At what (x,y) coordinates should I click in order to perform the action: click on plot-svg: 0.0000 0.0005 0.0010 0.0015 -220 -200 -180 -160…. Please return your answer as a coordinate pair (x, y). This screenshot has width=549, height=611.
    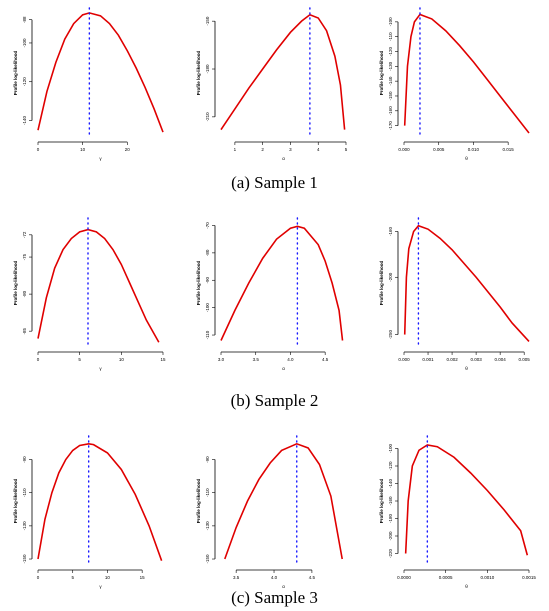
    Looking at the image, I should click on (457, 512).